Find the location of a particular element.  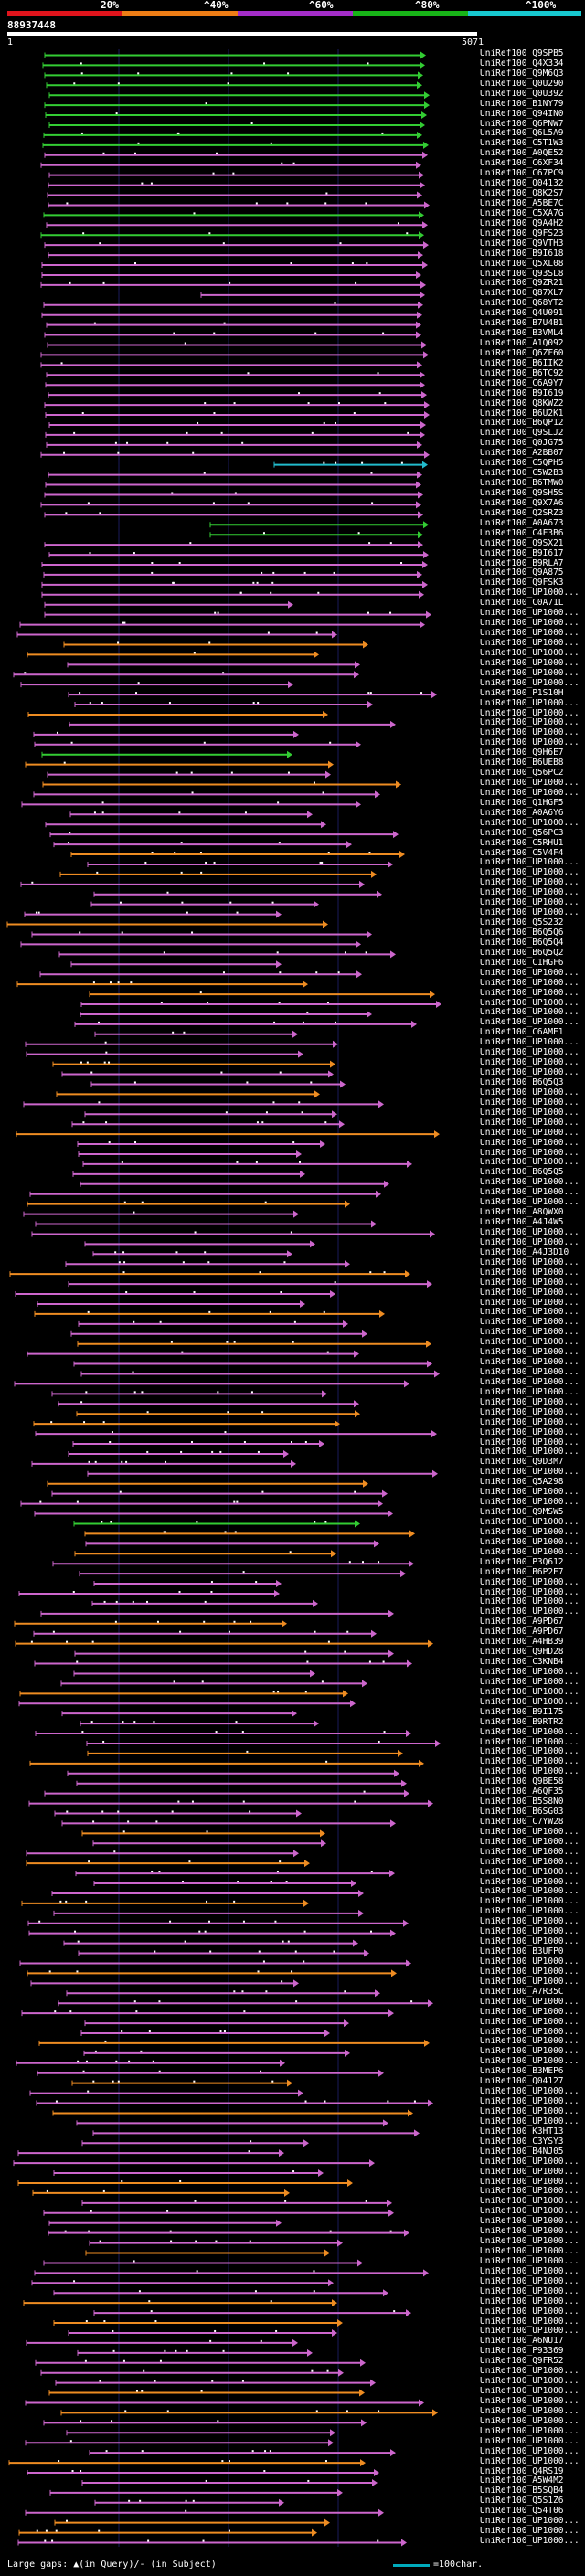

hit-label: UniRef100_B4NJ05 is located at coordinates (522, 2152).